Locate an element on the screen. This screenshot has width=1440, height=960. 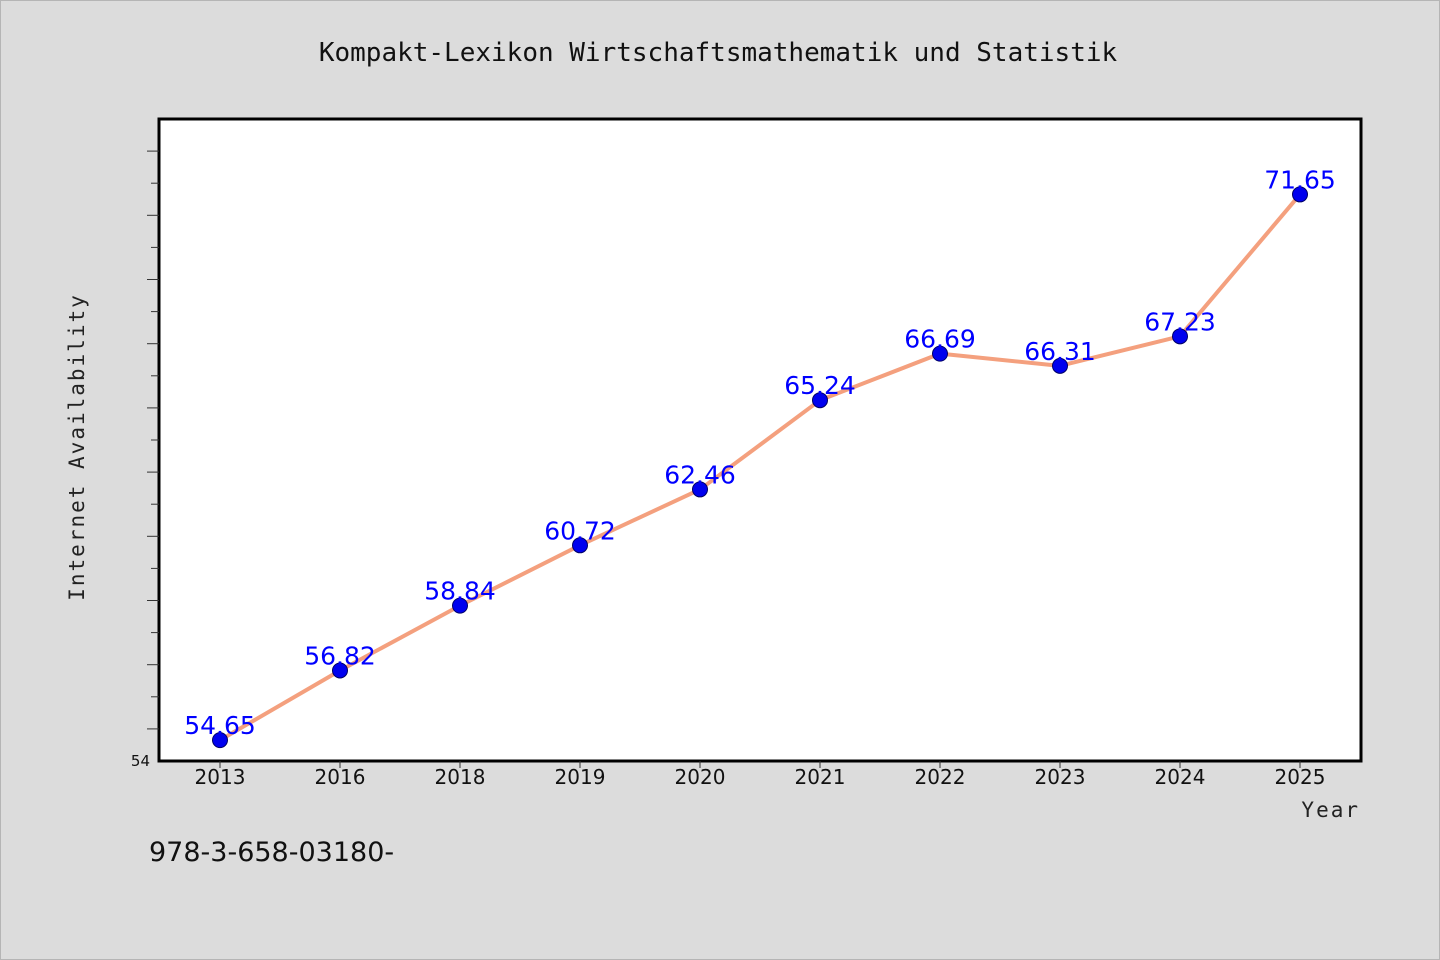
y-axis-ticks is located at coordinates (153, 440).